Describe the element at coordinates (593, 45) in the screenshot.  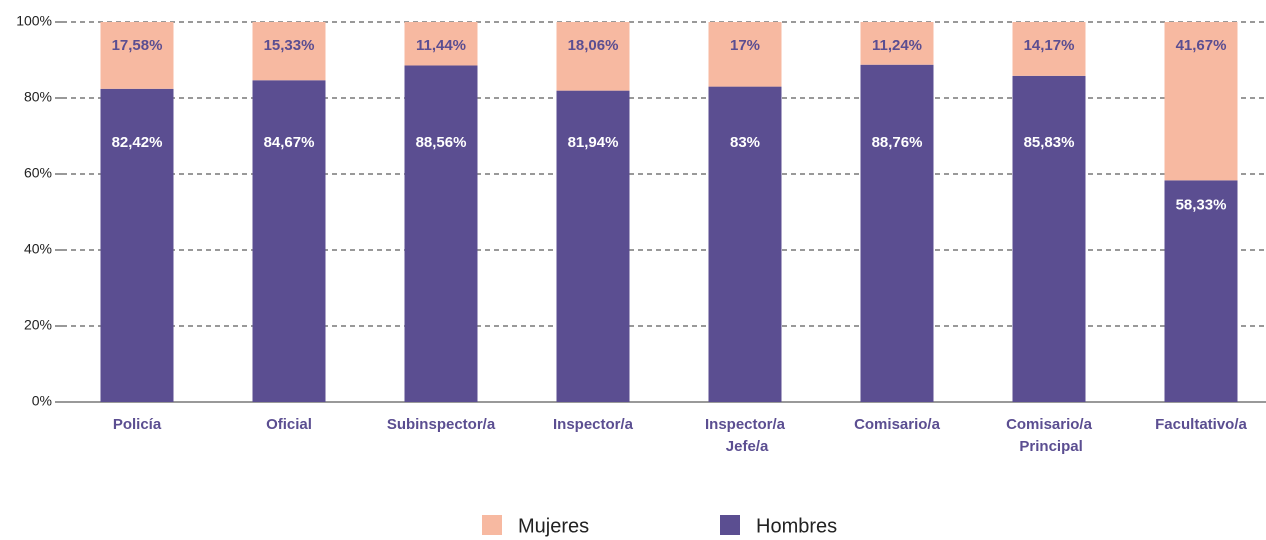
I see `value-label: 18,06%` at that location.